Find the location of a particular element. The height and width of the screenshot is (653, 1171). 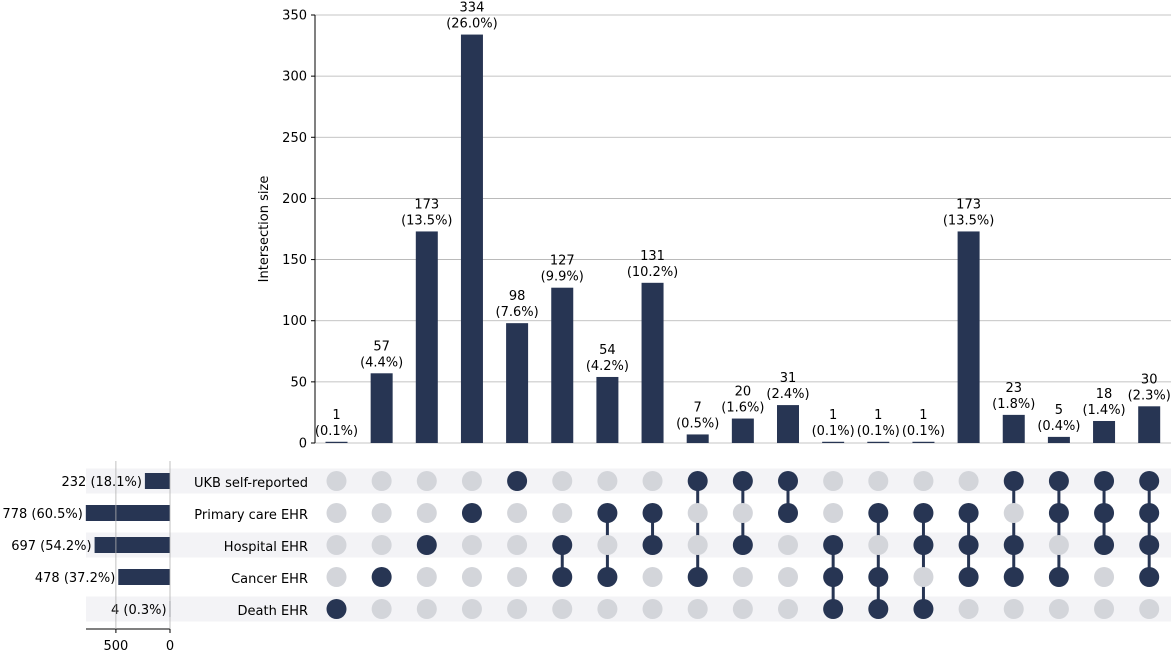

y-tick-label: 50 is located at coordinates (298, 382).